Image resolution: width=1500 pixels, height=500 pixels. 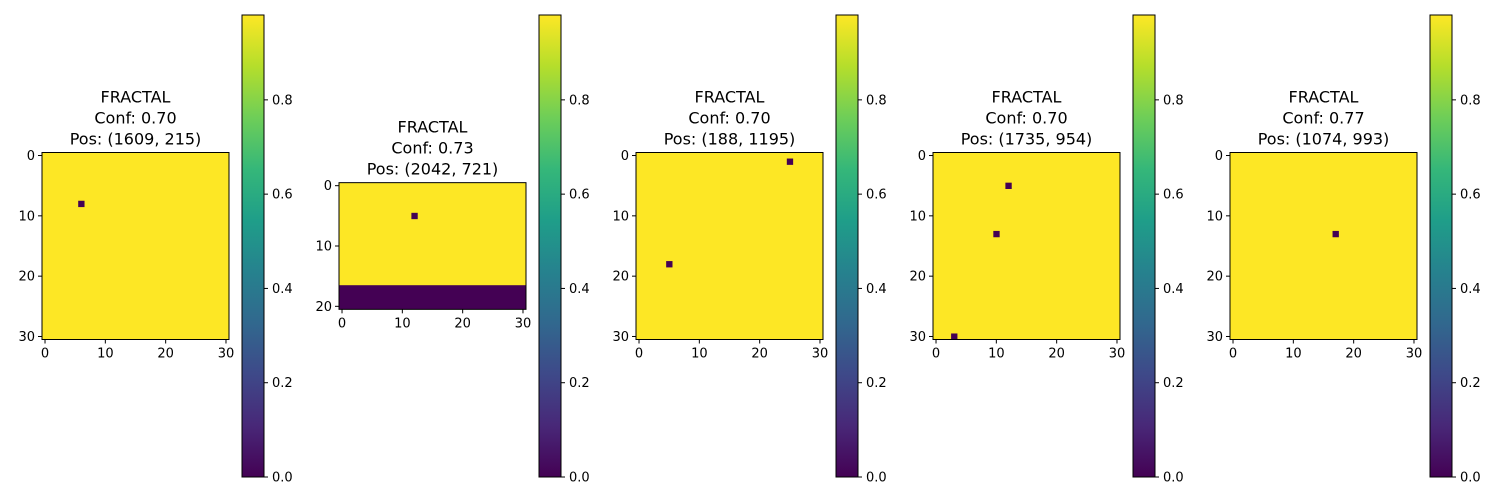 I want to click on panel-title-line: Conf: 0.77, so click(x=1323, y=118).